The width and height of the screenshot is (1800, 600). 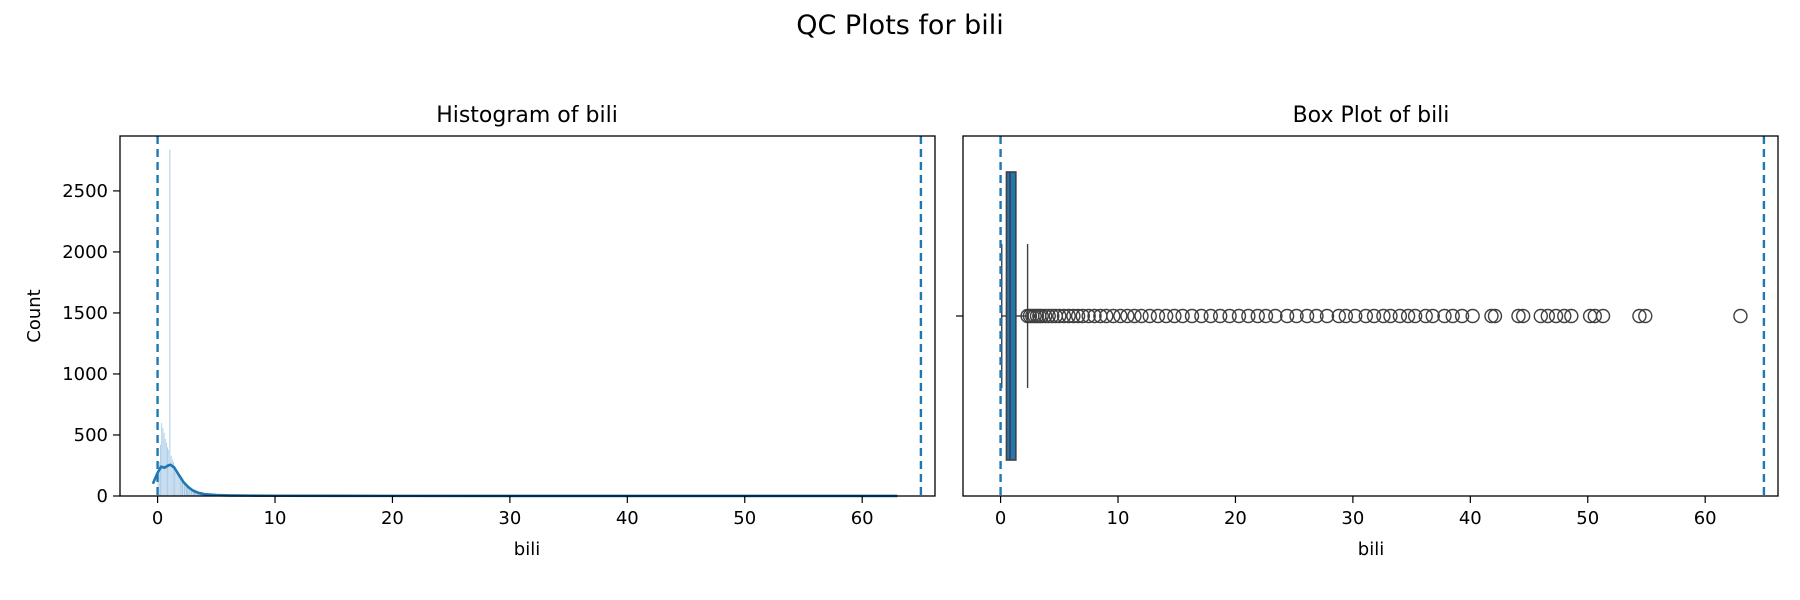 What do you see at coordinates (34, 315) in the screenshot?
I see `histogram-y-axis-label: Count` at bounding box center [34, 315].